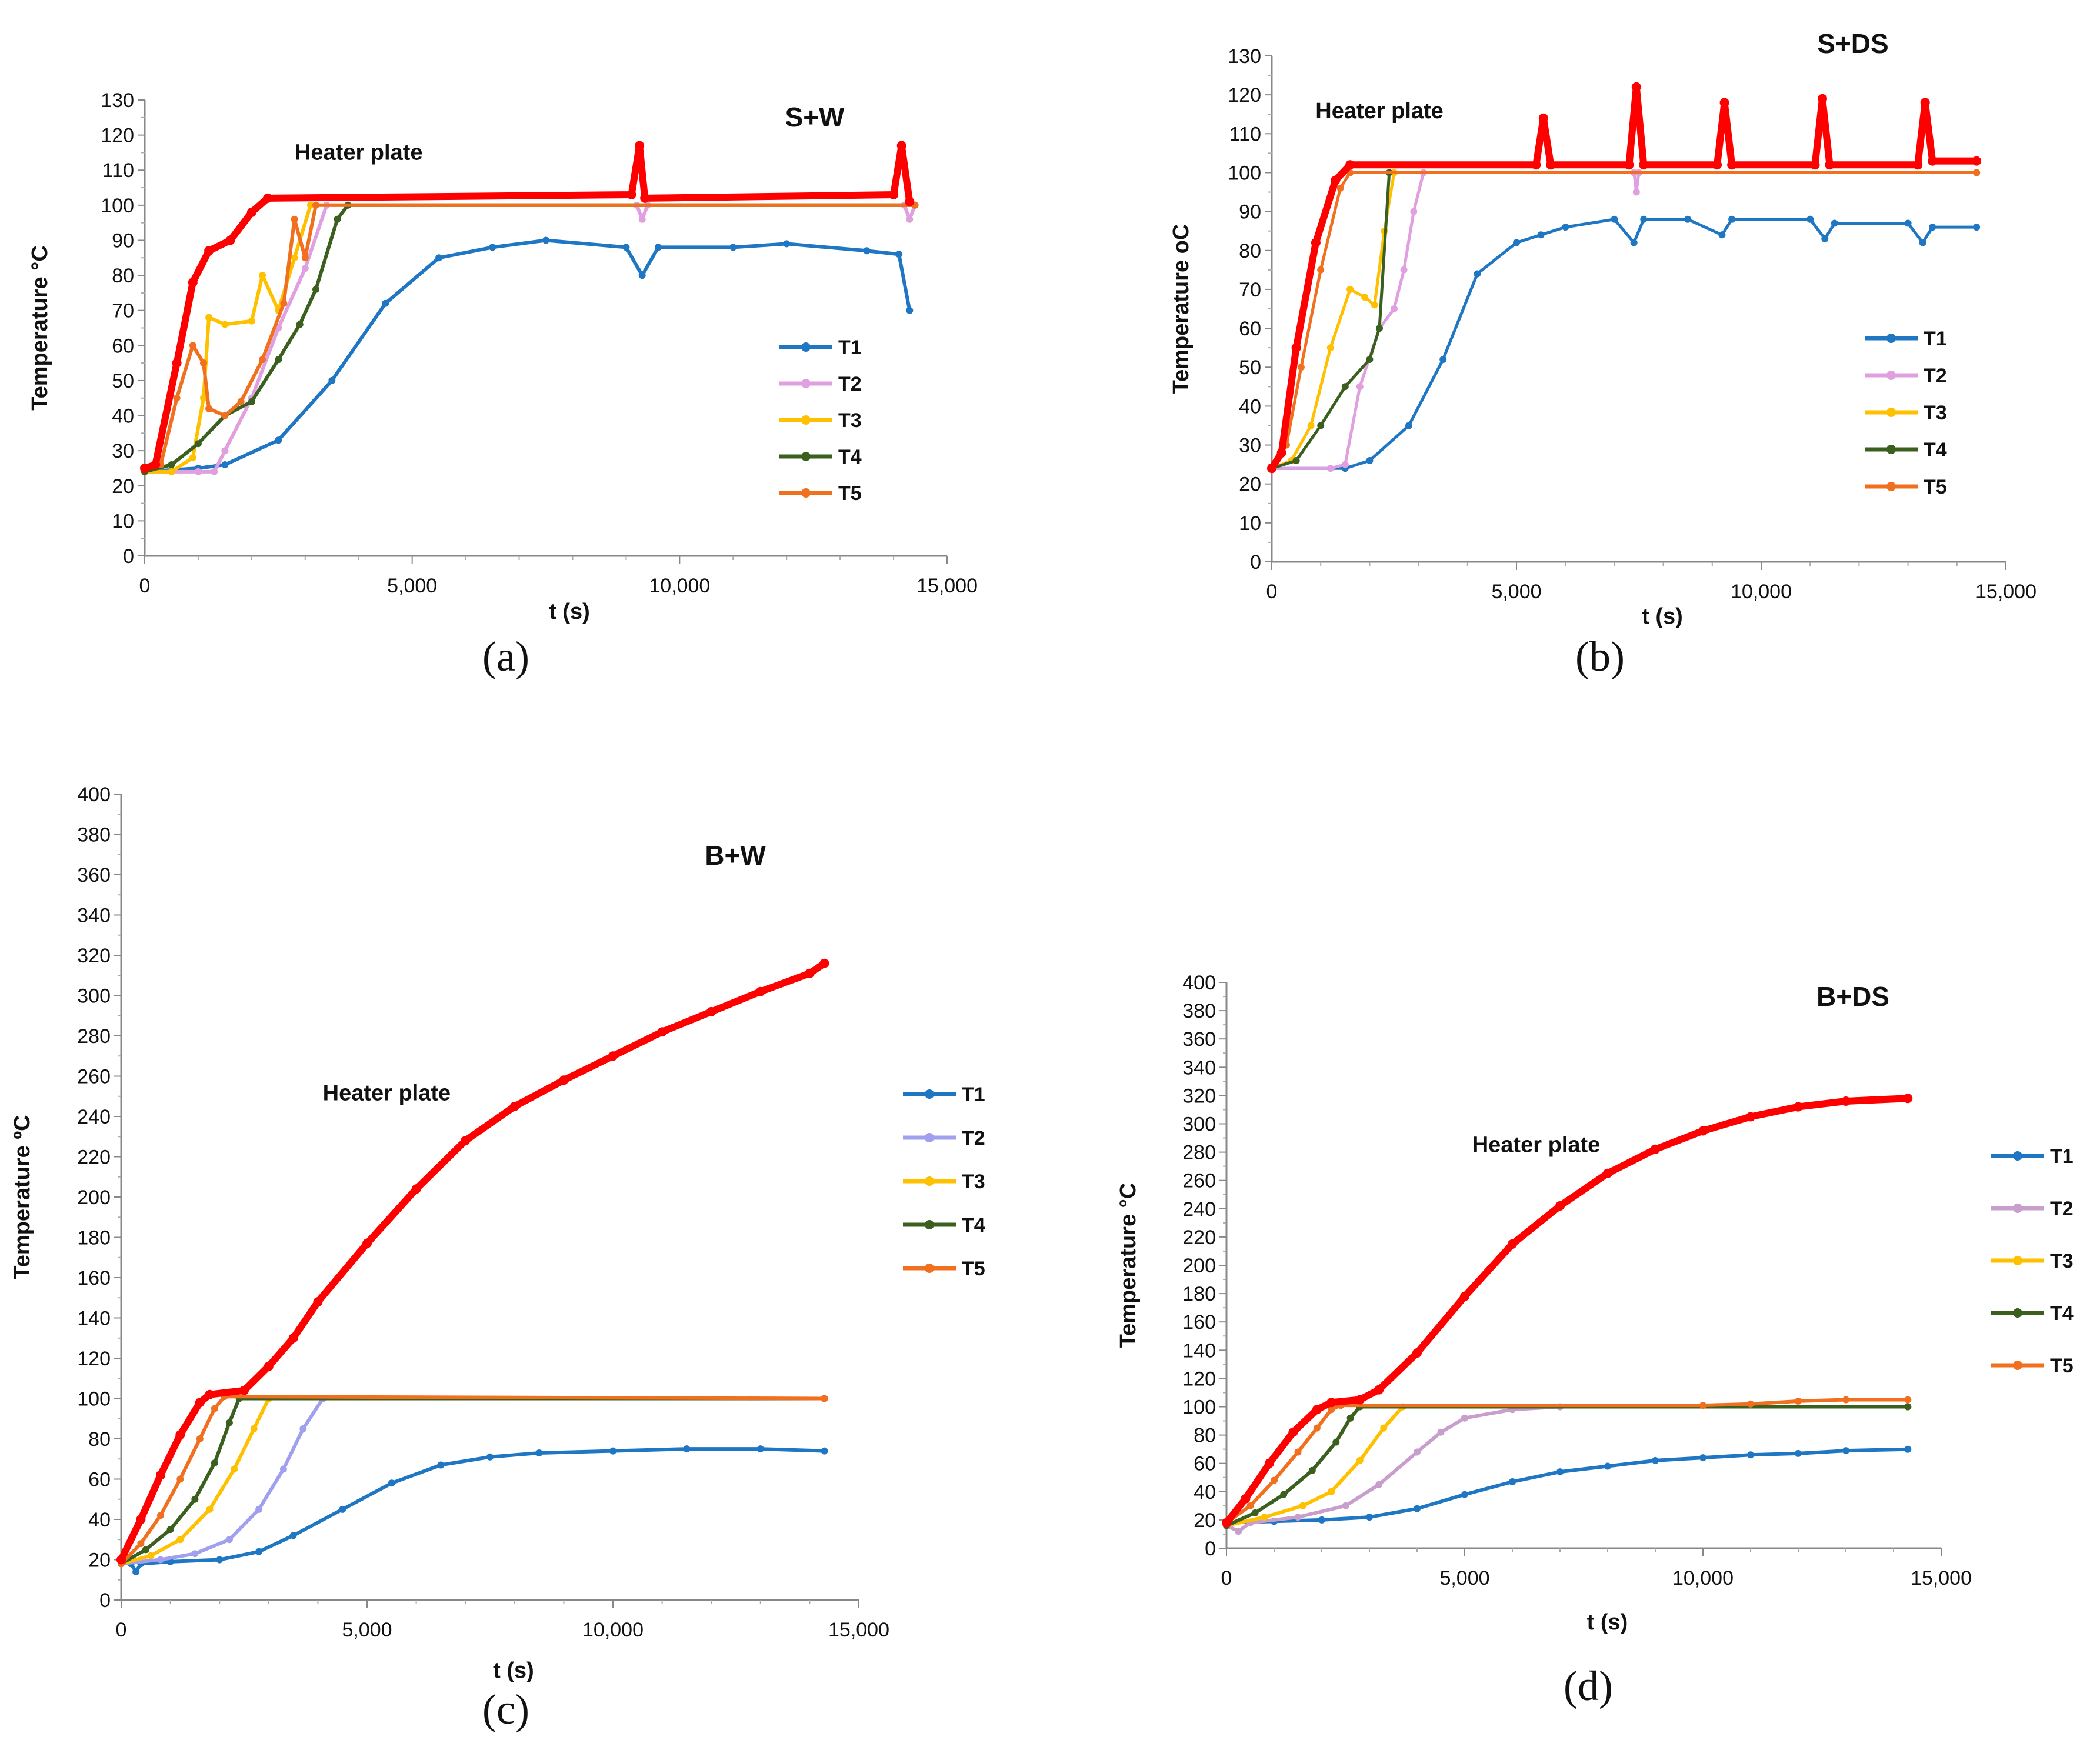 This screenshot has height=1760, width=2100. What do you see at coordinates (128, 556) in the screenshot?
I see `y-tick-label: 0` at bounding box center [128, 556].